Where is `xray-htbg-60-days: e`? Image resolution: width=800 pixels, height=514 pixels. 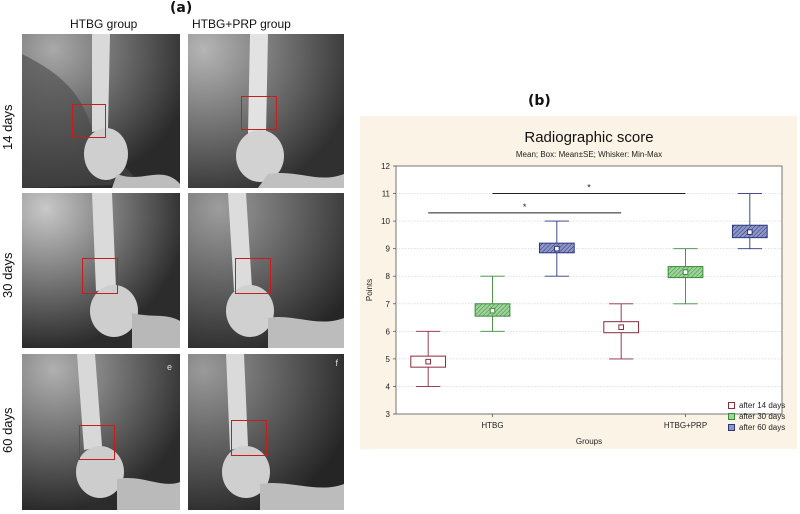
xray-htbg-60-days: e is located at coordinates (101, 432).